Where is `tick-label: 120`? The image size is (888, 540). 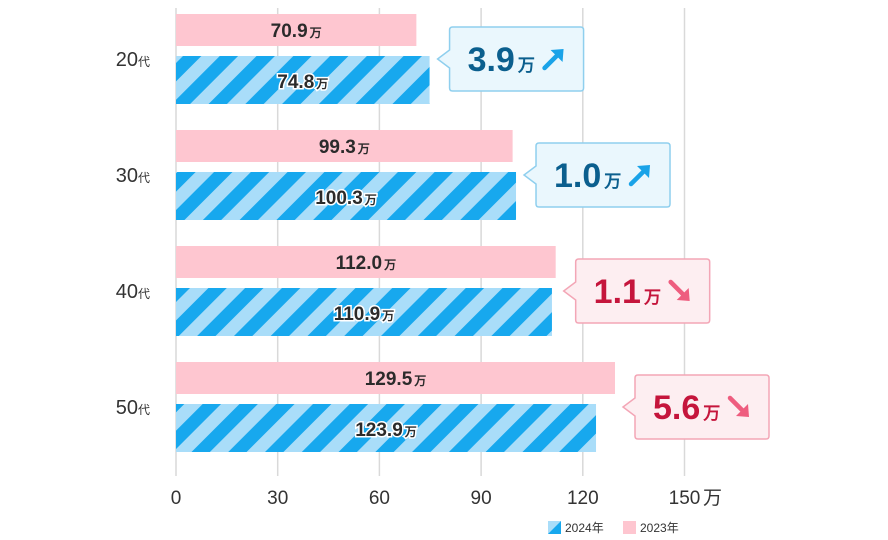 tick-label: 120 is located at coordinates (583, 498).